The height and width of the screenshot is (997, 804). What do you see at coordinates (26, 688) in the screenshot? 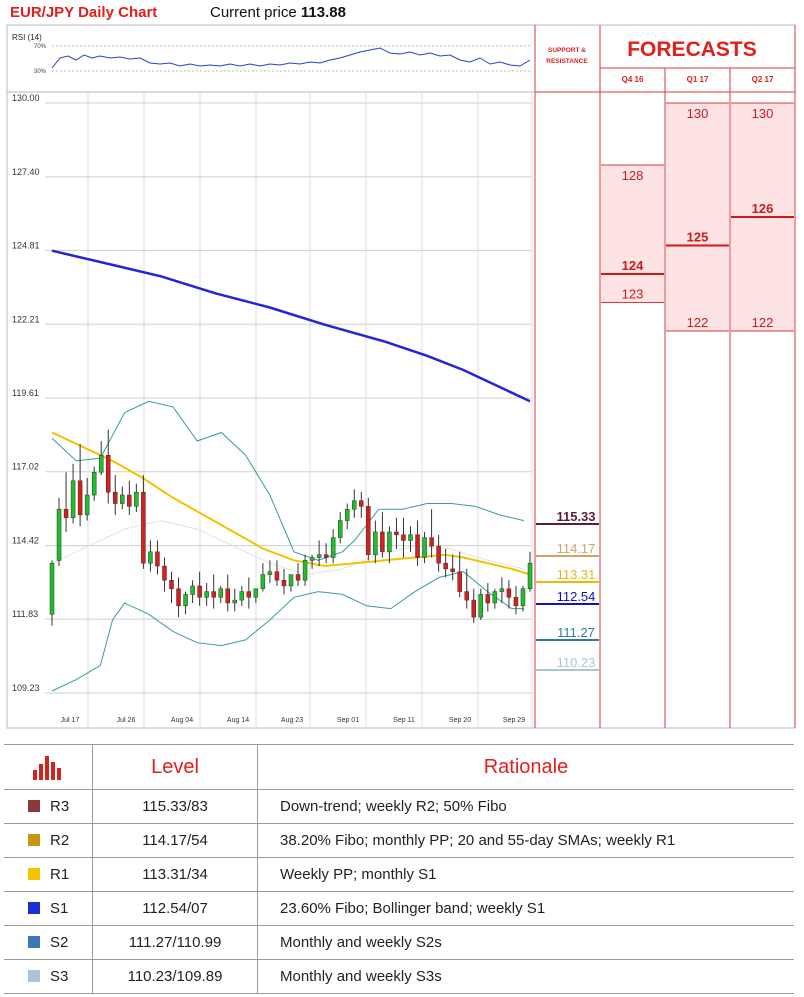
I see `y-tick-label: 109.23` at bounding box center [26, 688].